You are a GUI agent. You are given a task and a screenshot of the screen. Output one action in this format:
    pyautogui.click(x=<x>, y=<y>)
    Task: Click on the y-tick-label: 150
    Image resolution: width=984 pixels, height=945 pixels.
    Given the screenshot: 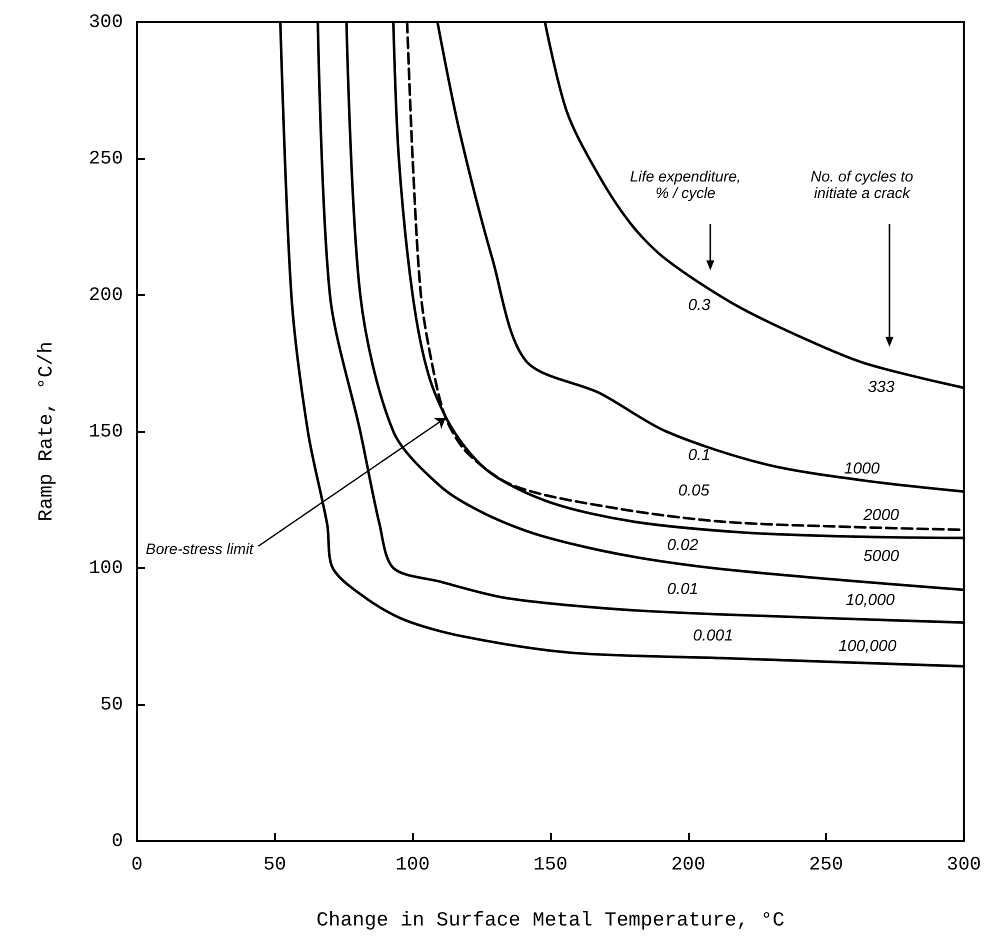 What is the action you would take?
    pyautogui.click(x=105, y=431)
    